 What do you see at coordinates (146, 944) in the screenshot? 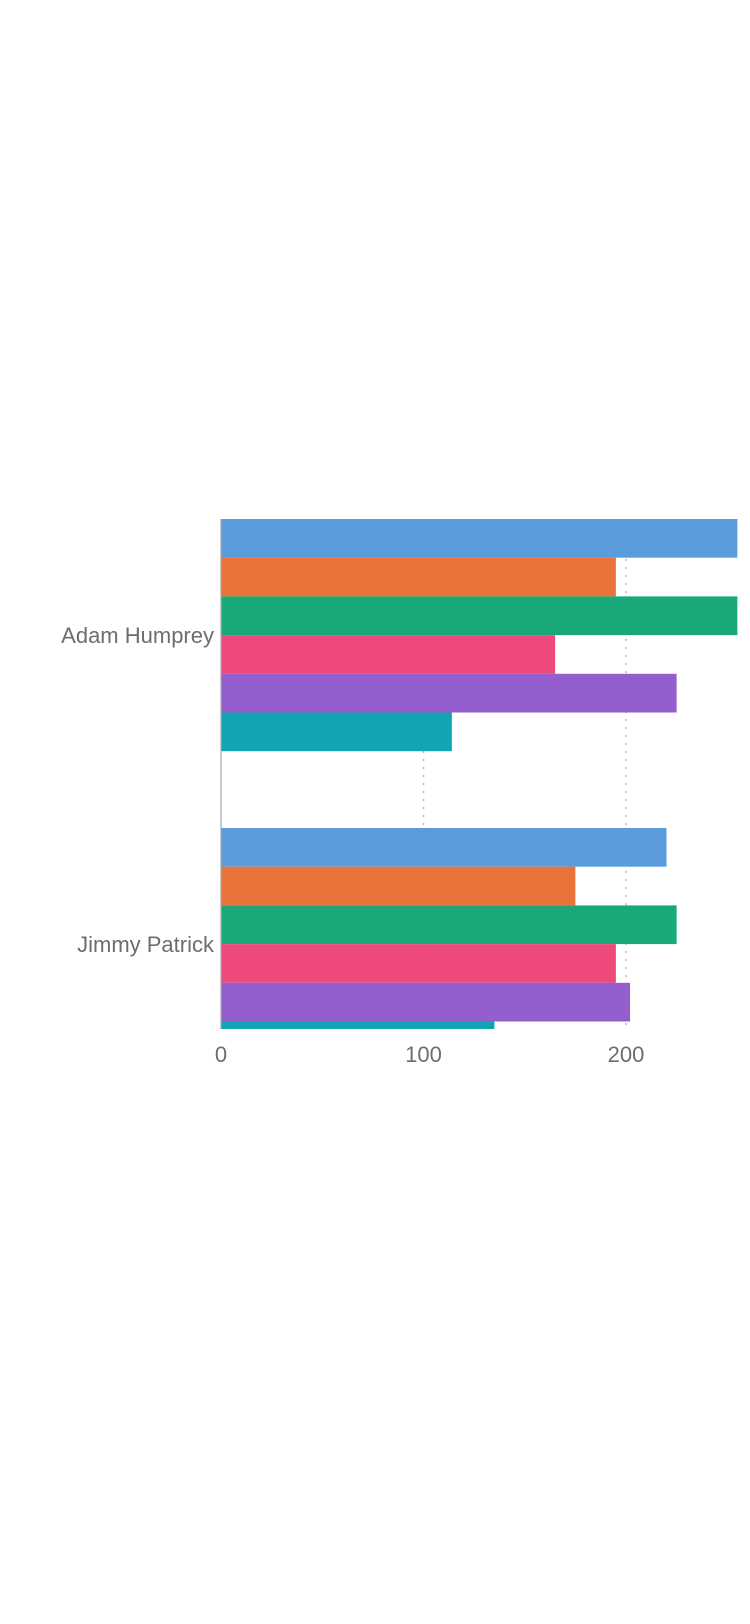
I see `category-label-2: Jimmy Patrick` at bounding box center [146, 944].